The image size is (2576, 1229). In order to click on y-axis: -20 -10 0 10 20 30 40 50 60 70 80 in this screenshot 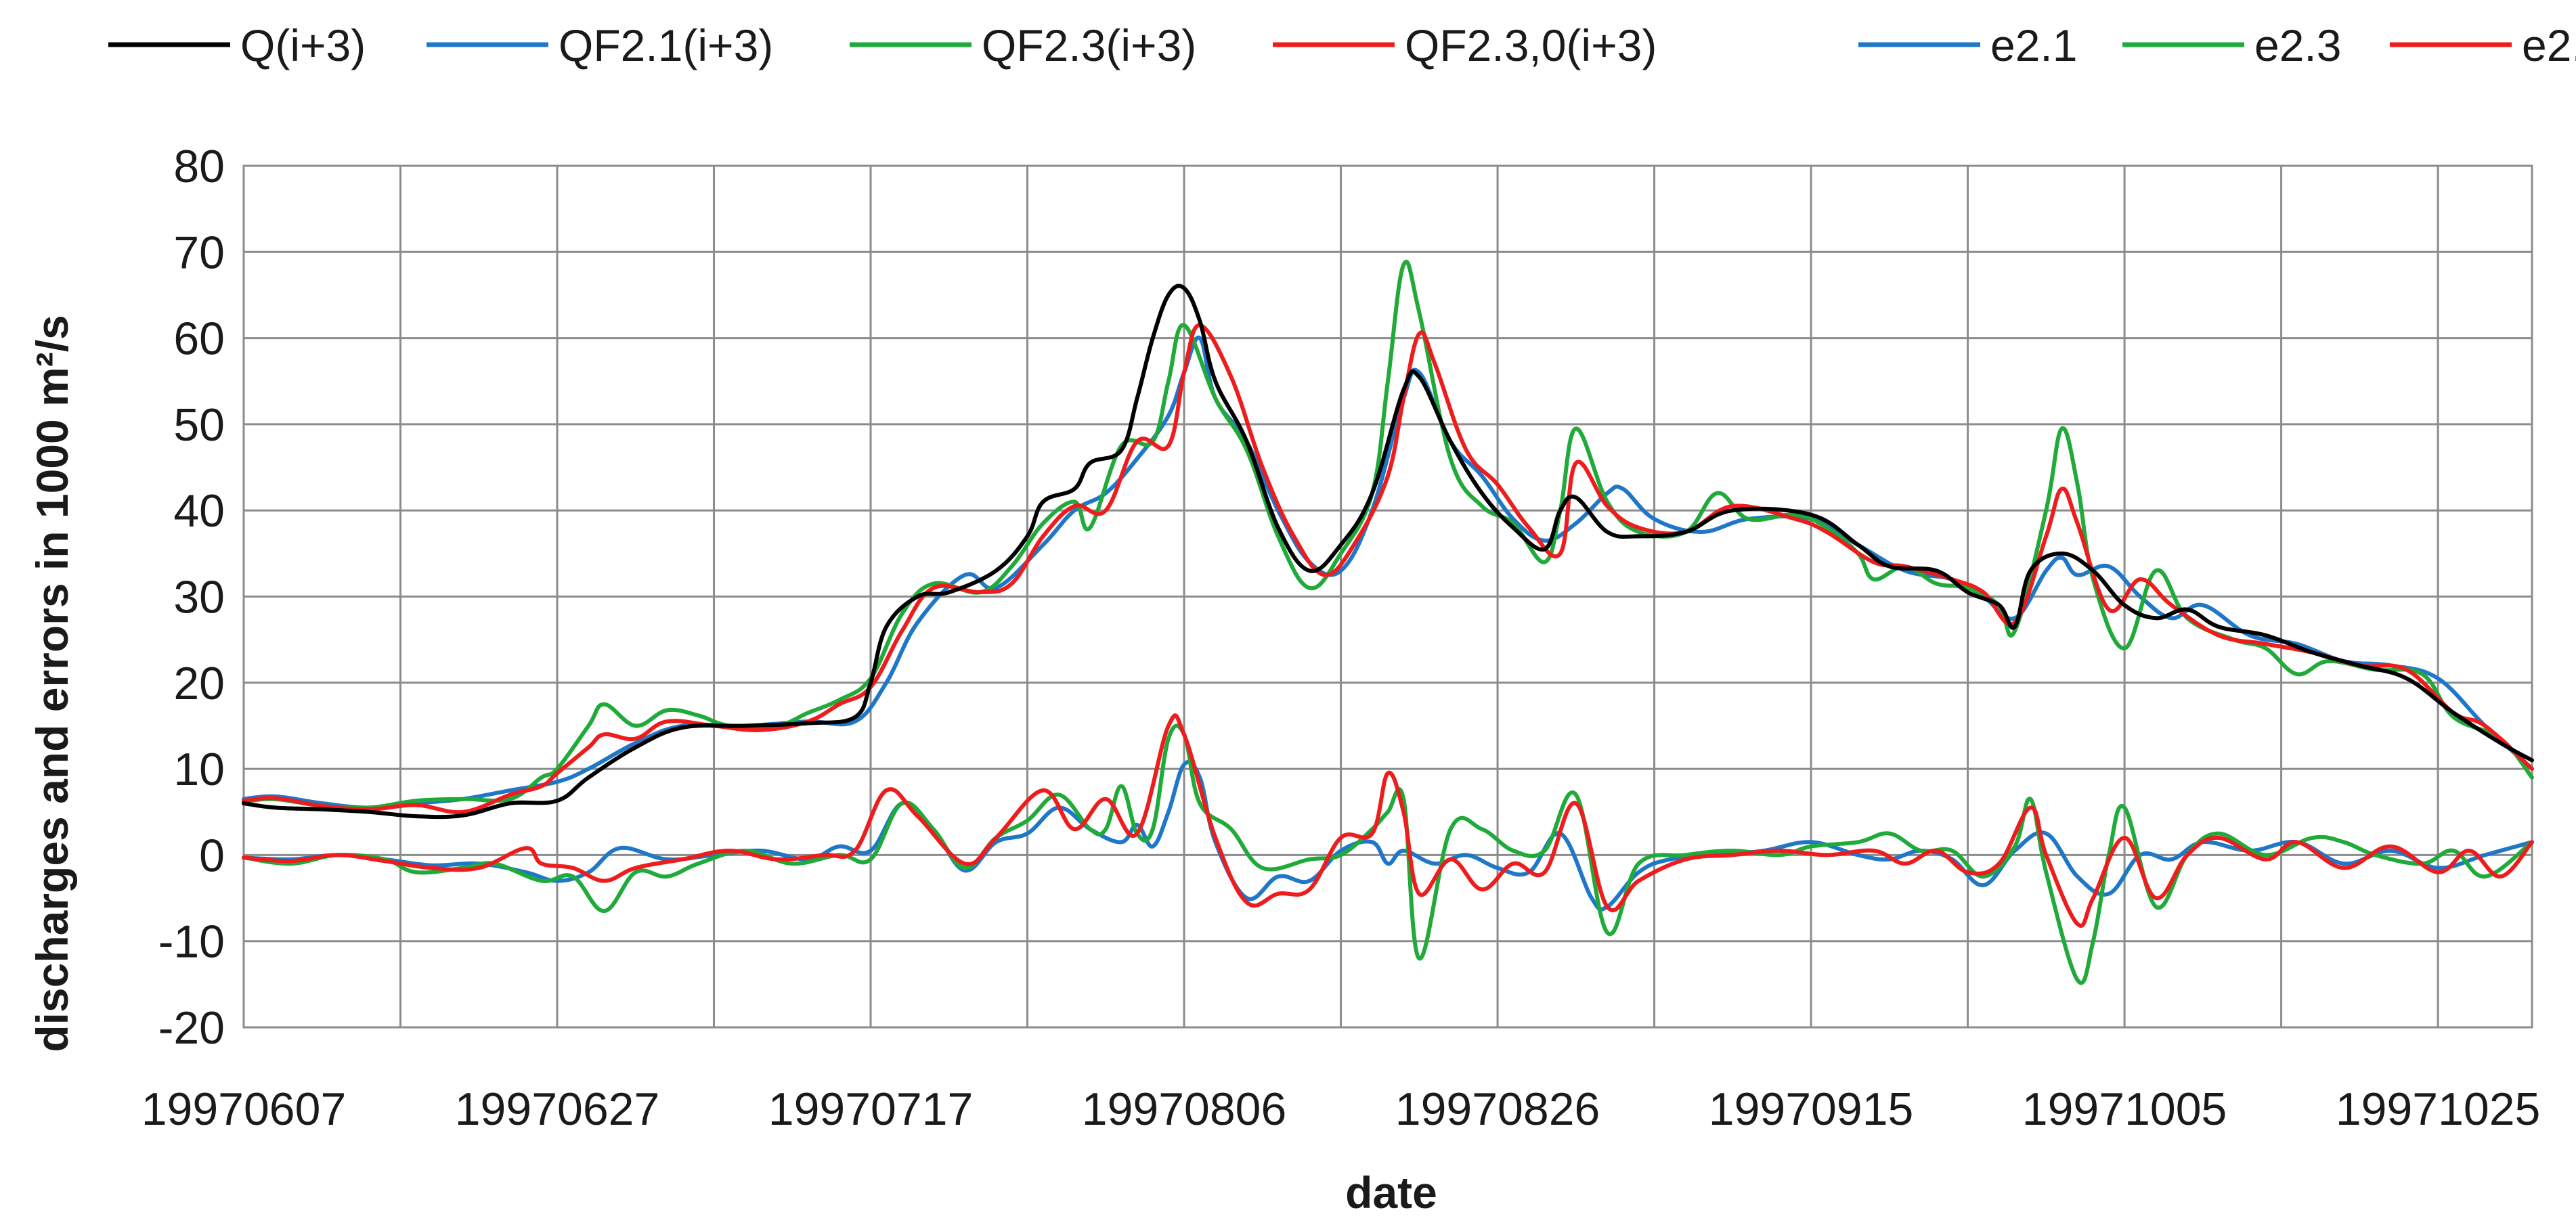, I will do `click(191, 597)`.